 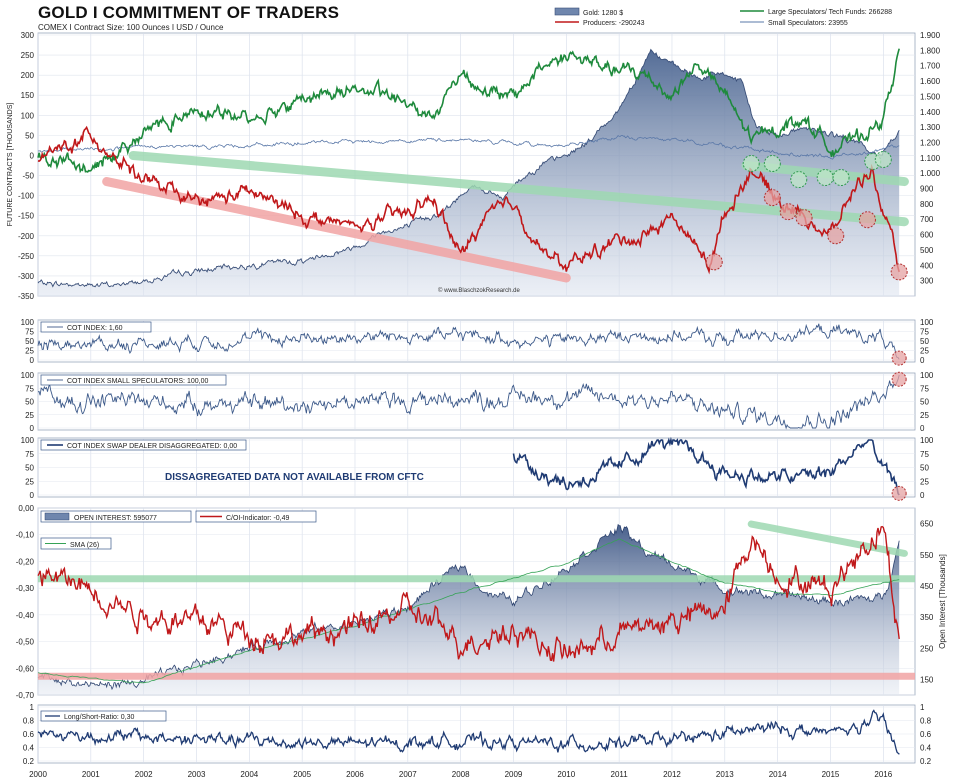 I want to click on y-tick-label: -200, so click(x=26, y=236).